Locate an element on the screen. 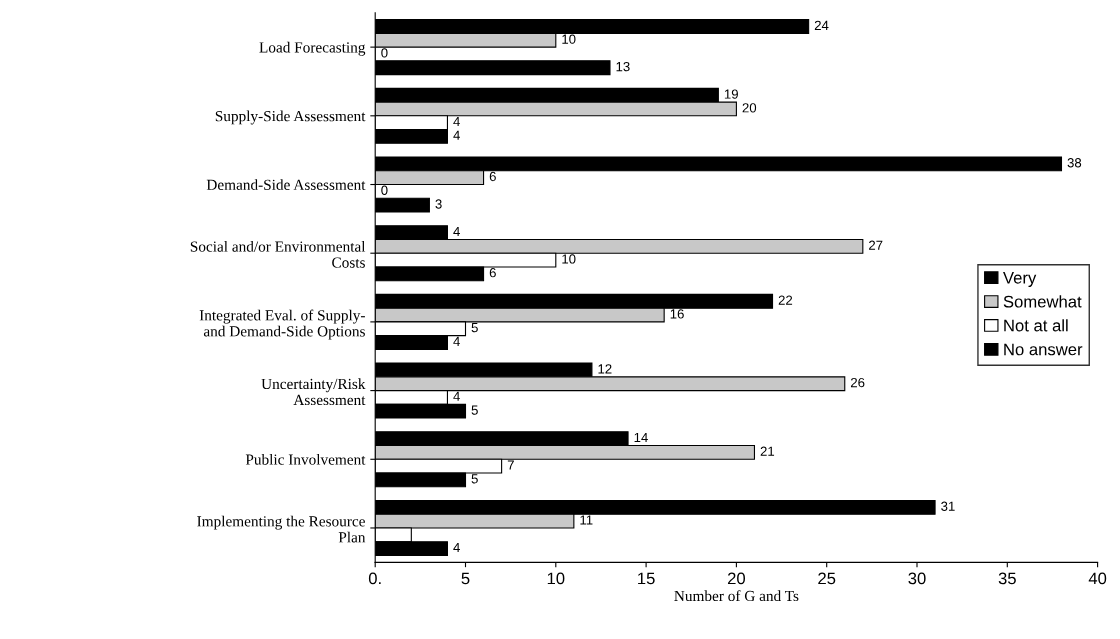 Image resolution: width=1120 pixels, height=639 pixels. data-label: 14 is located at coordinates (641, 438).